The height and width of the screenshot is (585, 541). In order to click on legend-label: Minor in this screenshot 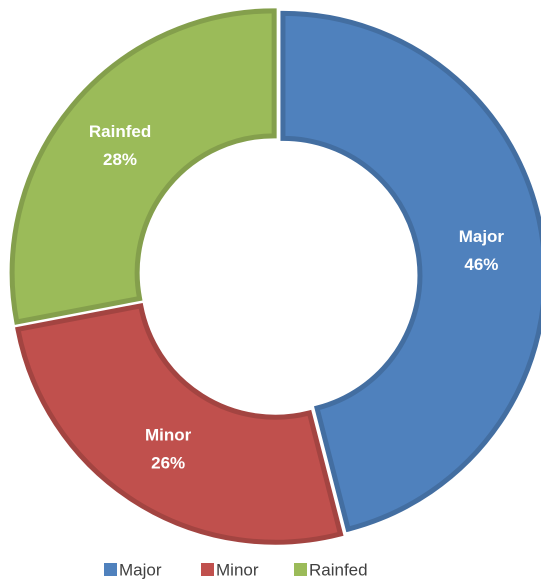, I will do `click(237, 569)`.